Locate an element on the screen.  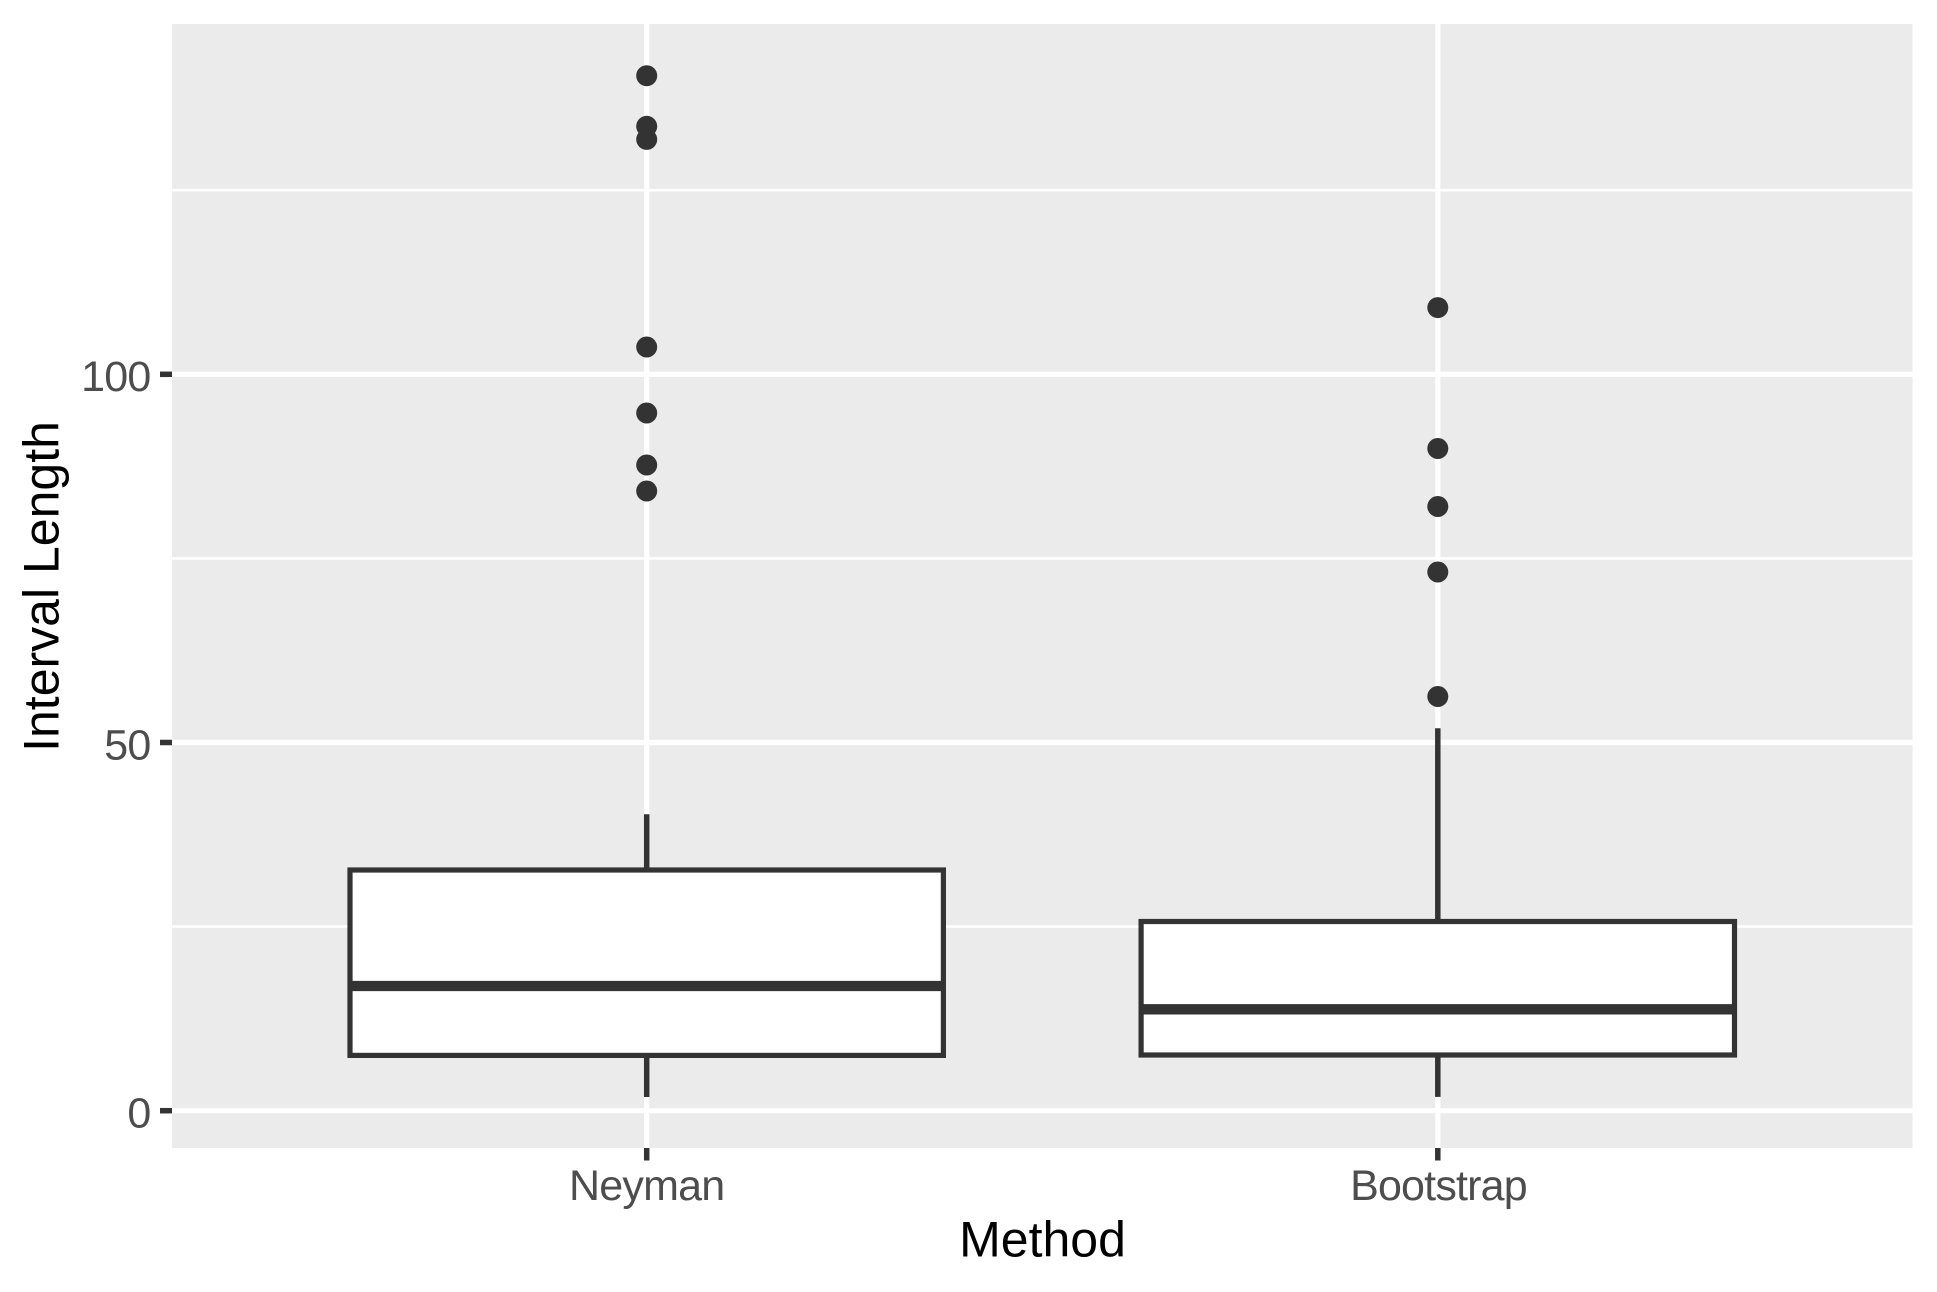
svg-text: Neyman is located at coordinates (646, 1186).